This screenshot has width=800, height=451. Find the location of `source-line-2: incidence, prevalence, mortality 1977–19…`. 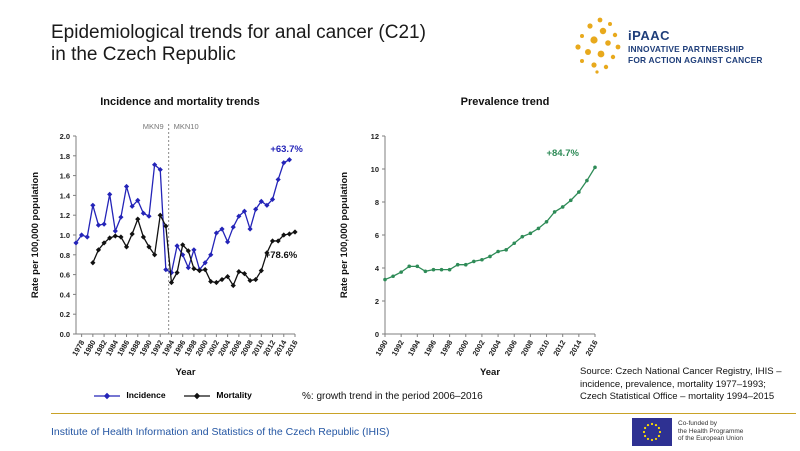

source-line-2: incidence, prevalence, mortality 1977–19… is located at coordinates (673, 384).